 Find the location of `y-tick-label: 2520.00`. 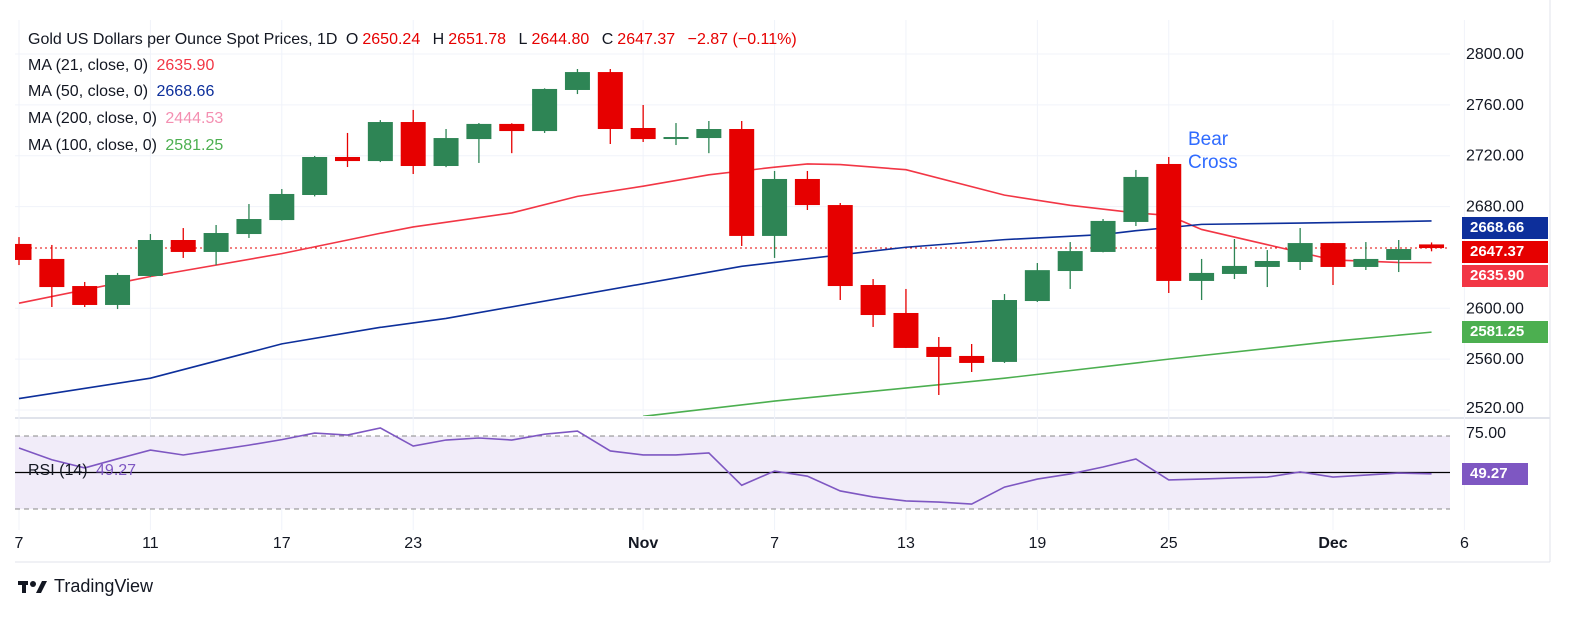

y-tick-label: 2520.00 is located at coordinates (1495, 408).